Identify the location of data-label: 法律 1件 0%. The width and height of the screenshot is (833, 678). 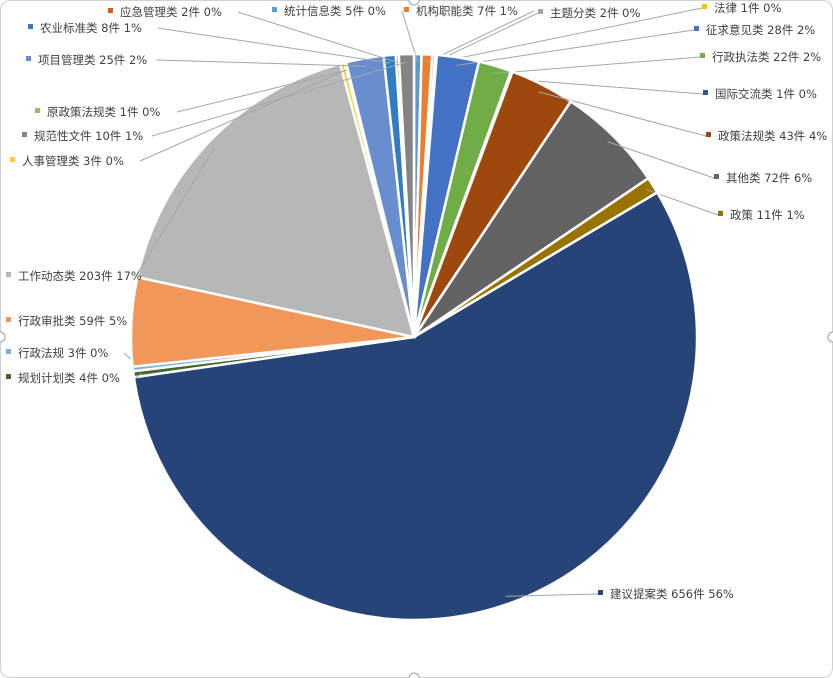
(747, 8).